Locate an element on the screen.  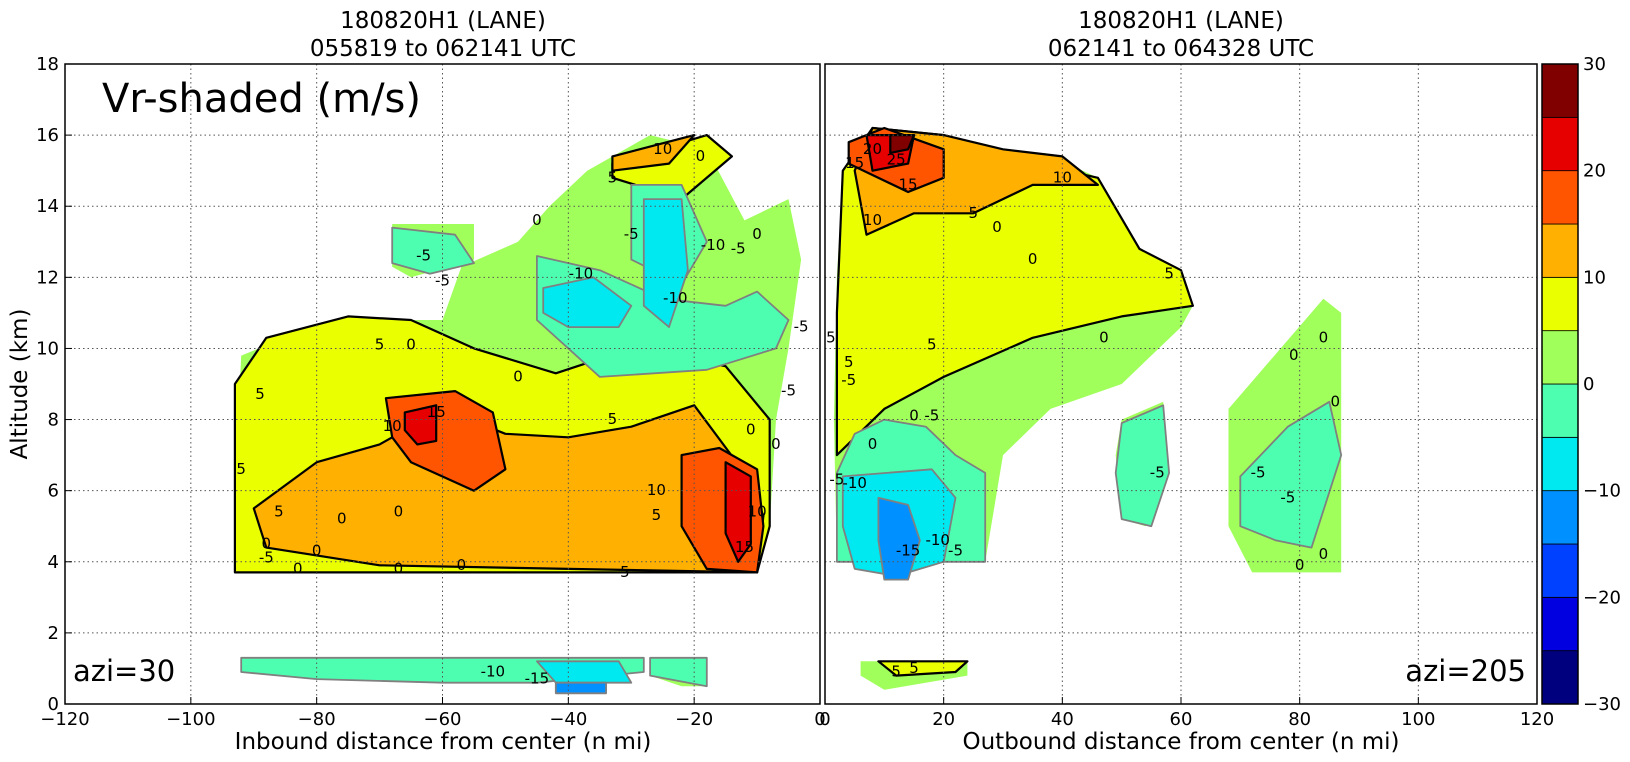
colorbar-tick-label: 30 is located at coordinates (1594, 64).